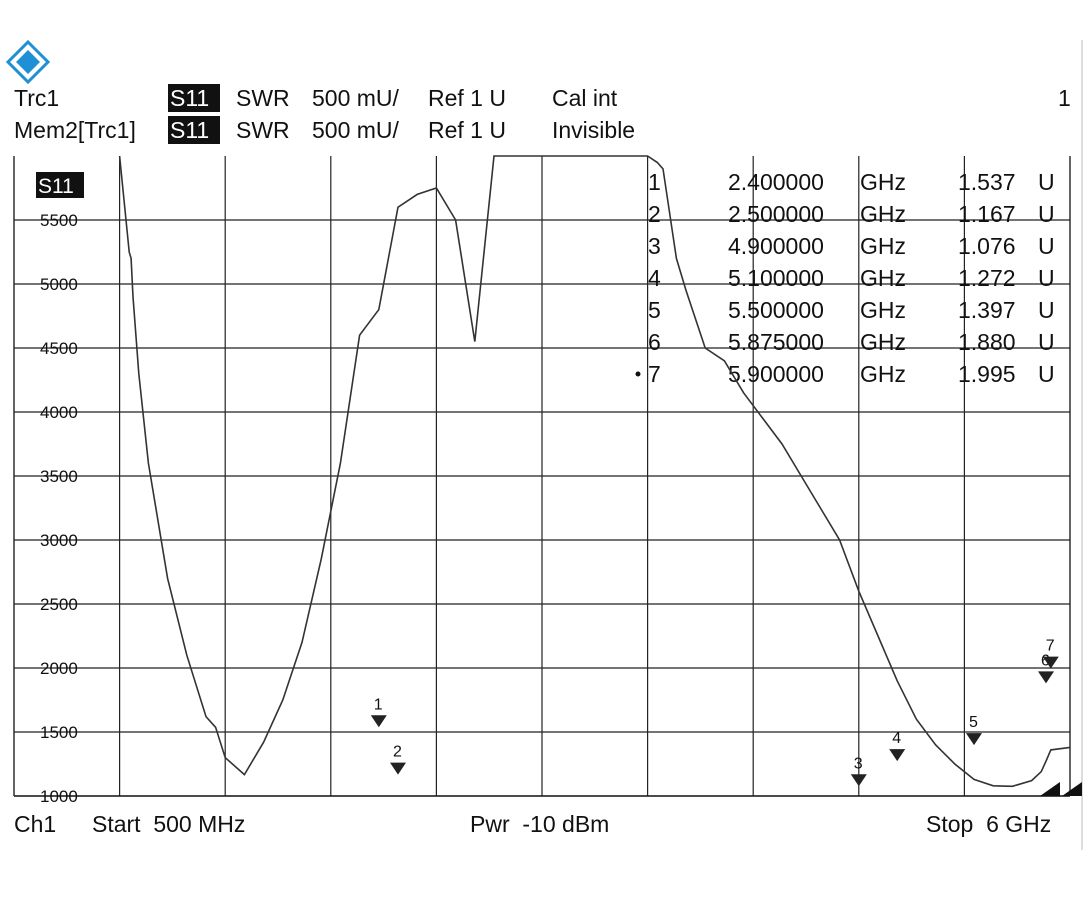 The width and height of the screenshot is (1090, 905). I want to click on marker-row-id: 6, so click(654, 342).